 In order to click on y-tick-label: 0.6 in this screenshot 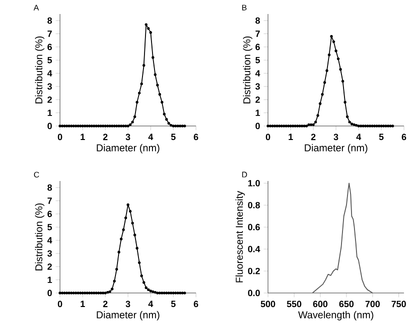, I will do `click(254, 227)`.